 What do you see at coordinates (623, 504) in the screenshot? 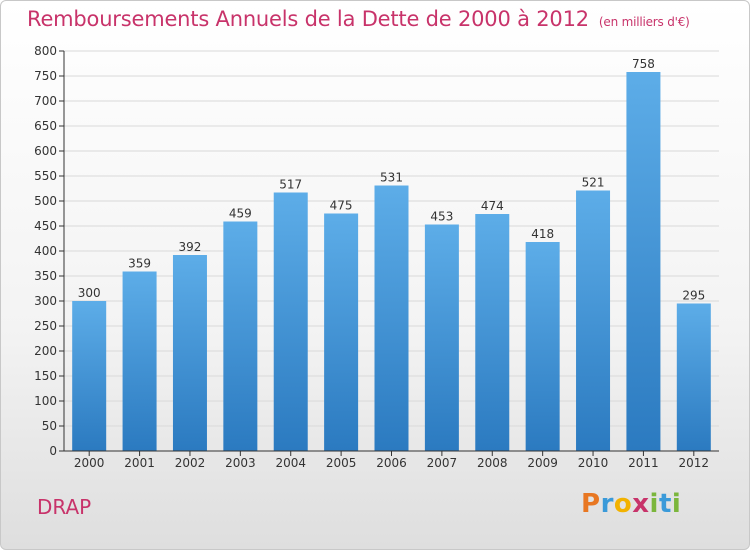
I see `logo-letter: o` at bounding box center [623, 504].